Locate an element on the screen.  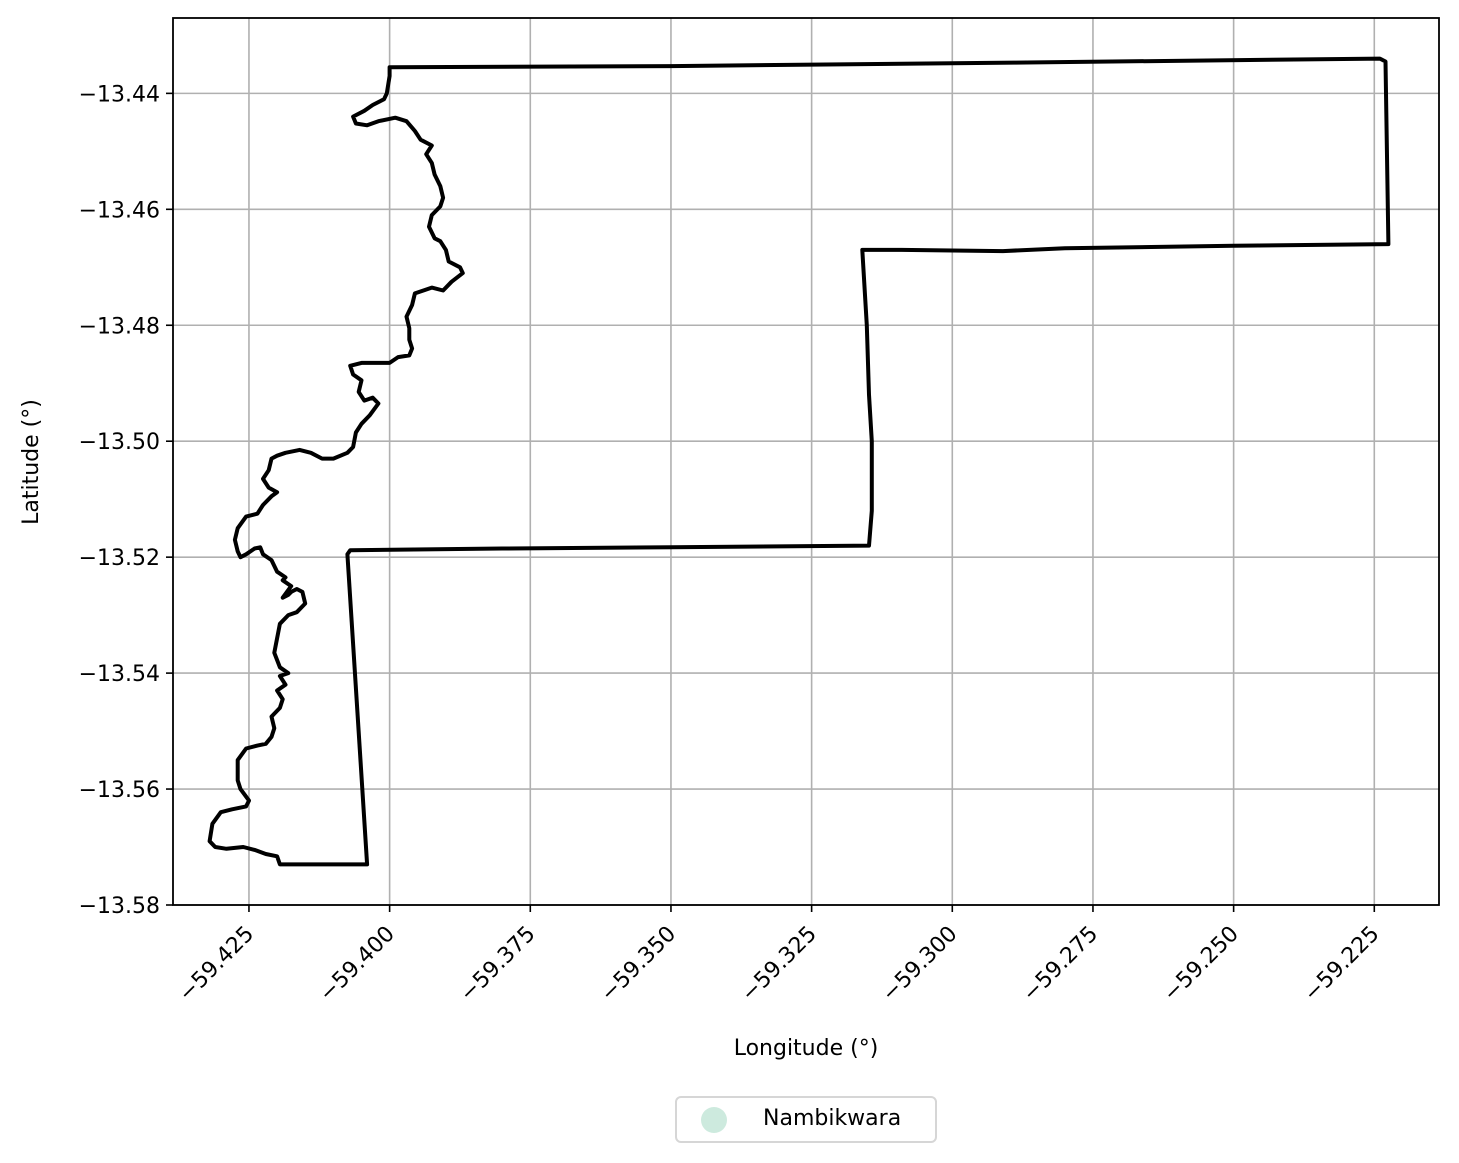
legend-label: Nambikwara is located at coordinates (832, 1118).